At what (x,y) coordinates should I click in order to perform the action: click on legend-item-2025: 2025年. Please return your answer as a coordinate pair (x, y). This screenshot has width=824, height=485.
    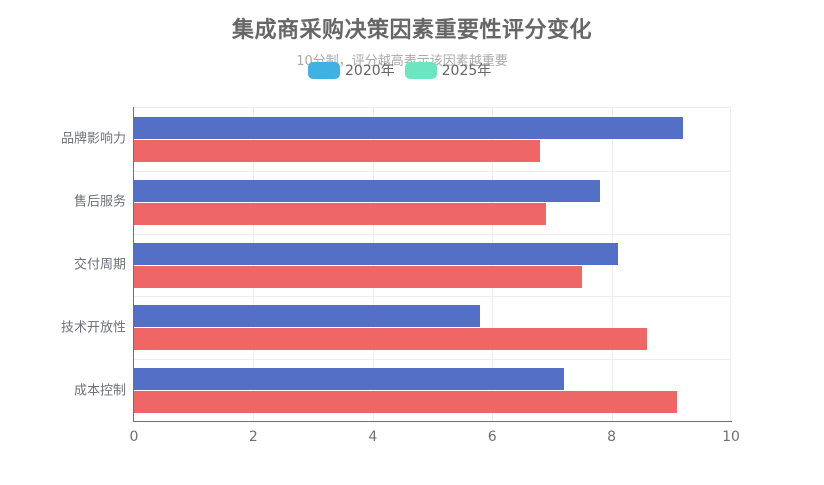
    Looking at the image, I should click on (448, 70).